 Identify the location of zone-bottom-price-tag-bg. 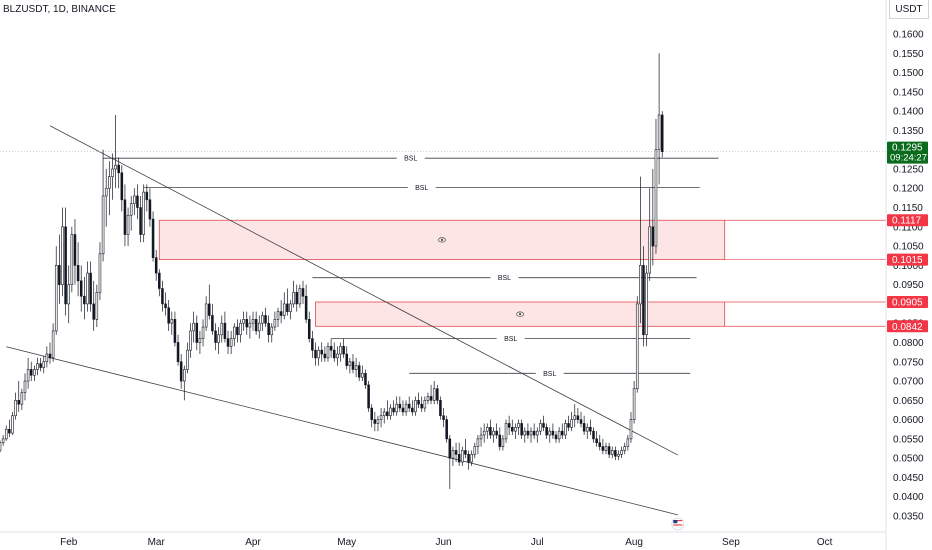
(907, 259).